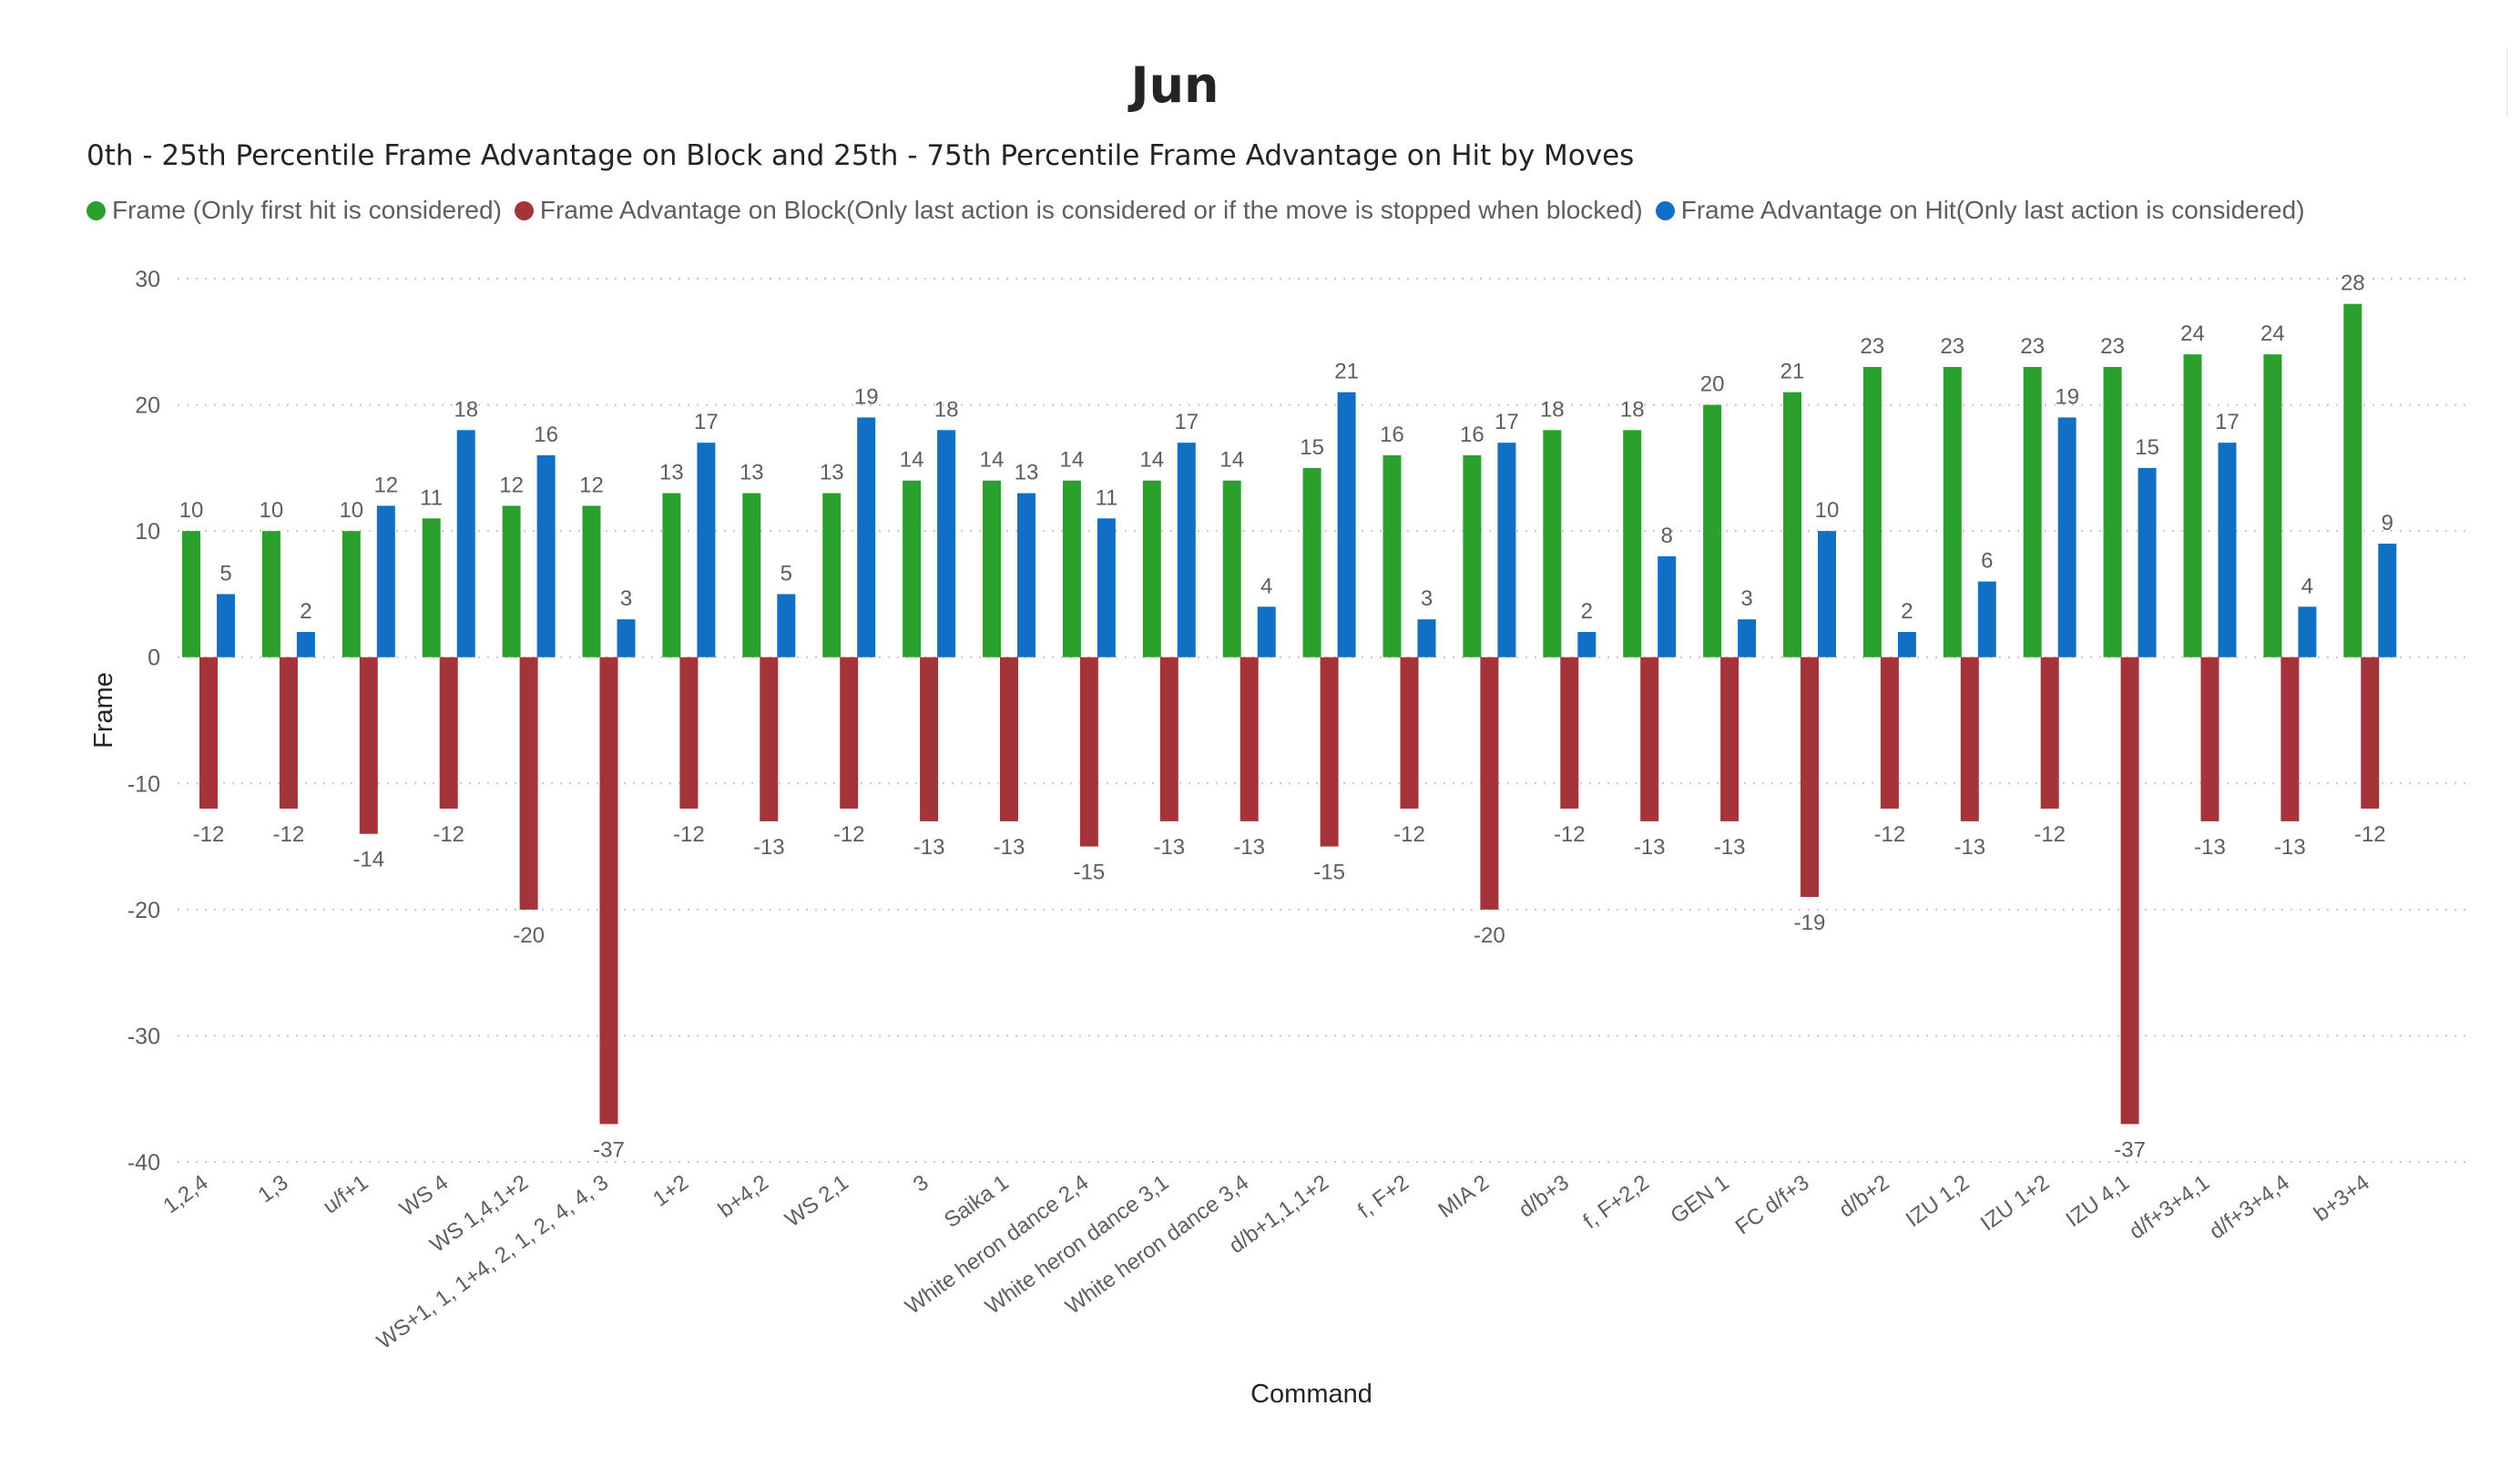 The height and width of the screenshot is (1457, 2520). Describe the element at coordinates (144, 1163) in the screenshot. I see `y-tick-label: -40` at that location.